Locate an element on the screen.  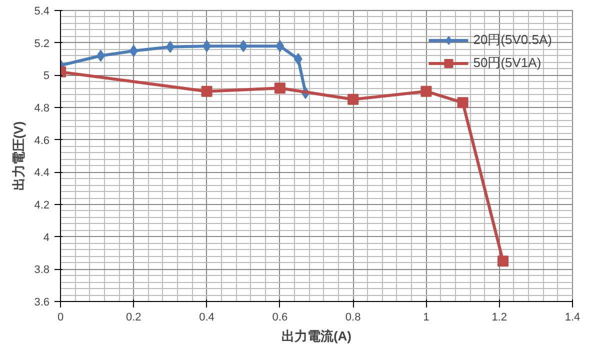
x-tick-label: 1 is located at coordinates (426, 318).